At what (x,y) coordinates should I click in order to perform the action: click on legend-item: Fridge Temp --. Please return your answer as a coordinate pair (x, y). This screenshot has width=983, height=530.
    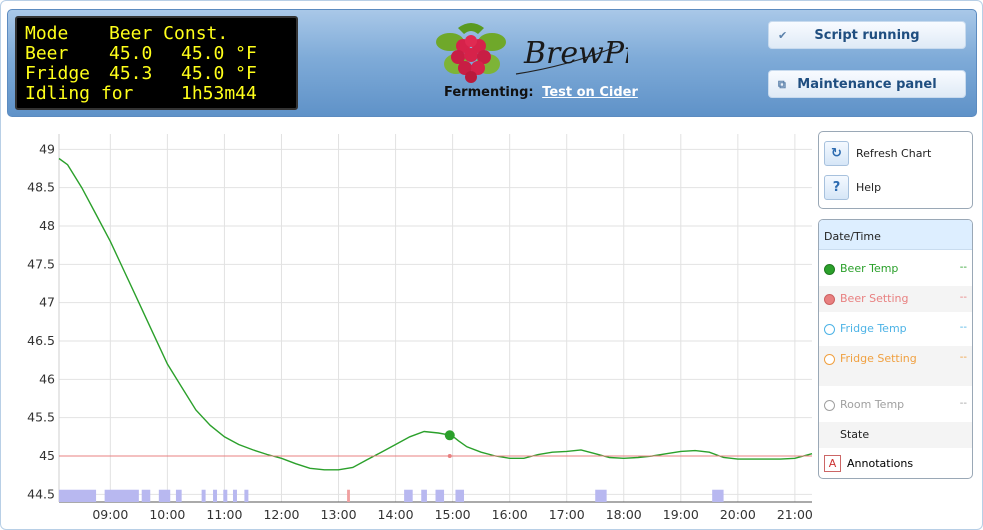
    Looking at the image, I should click on (895, 329).